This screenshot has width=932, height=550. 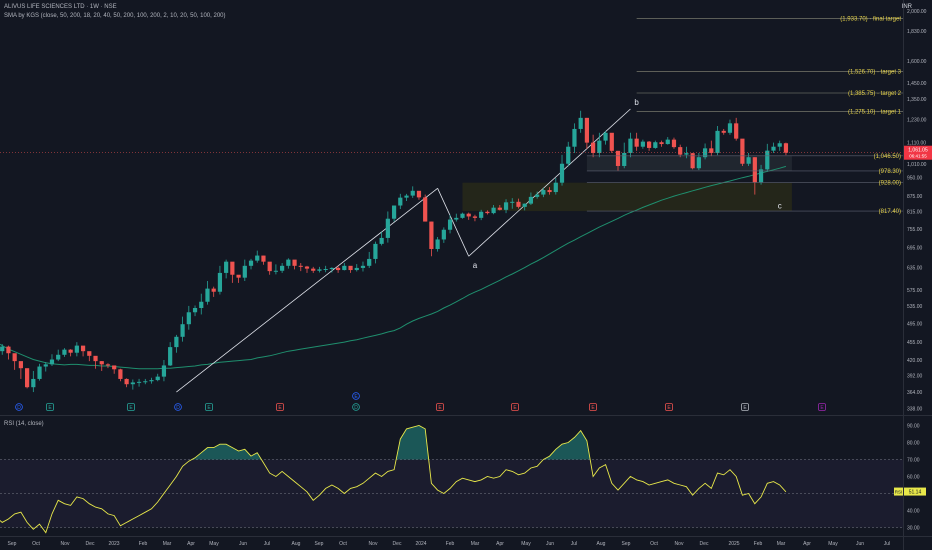 What do you see at coordinates (550, 544) in the screenshot?
I see `time-tick-label: Jun` at bounding box center [550, 544].